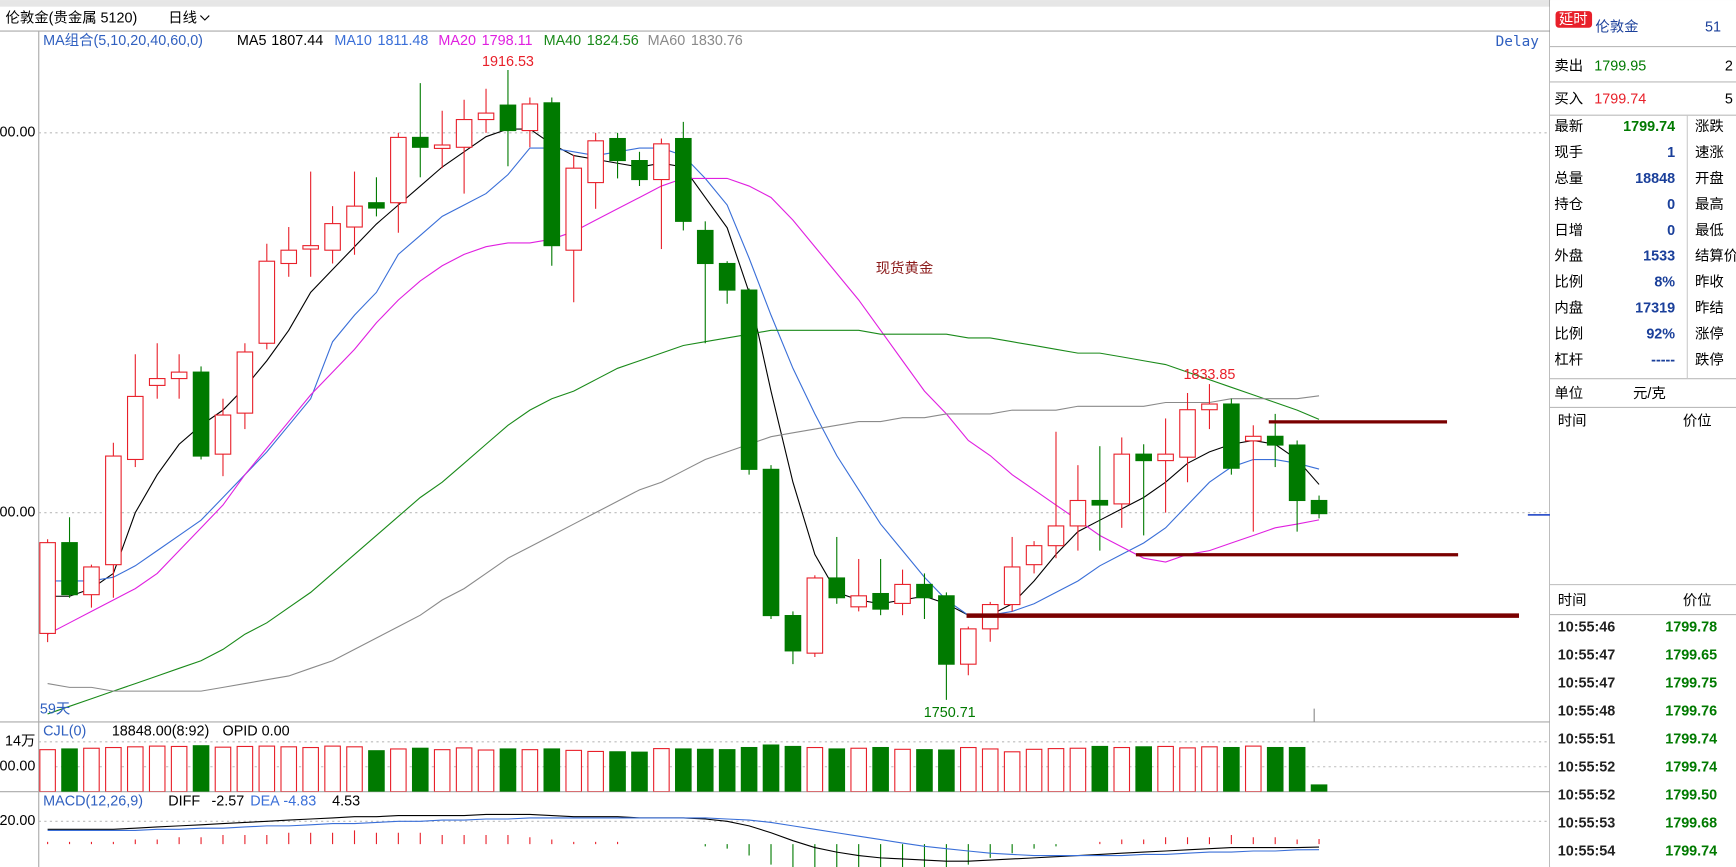  Describe the element at coordinates (1587, 712) in the screenshot. I see `tick-time: 10:55:48` at that location.